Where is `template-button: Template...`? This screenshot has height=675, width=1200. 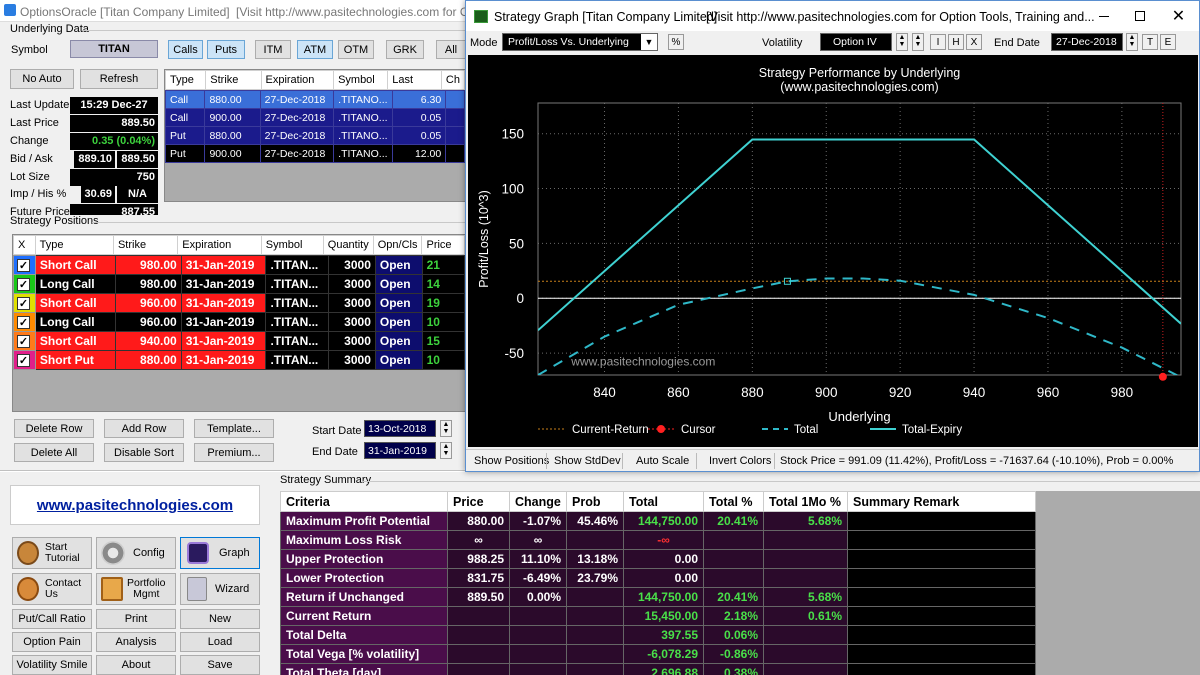
template-button: Template... is located at coordinates (234, 428).